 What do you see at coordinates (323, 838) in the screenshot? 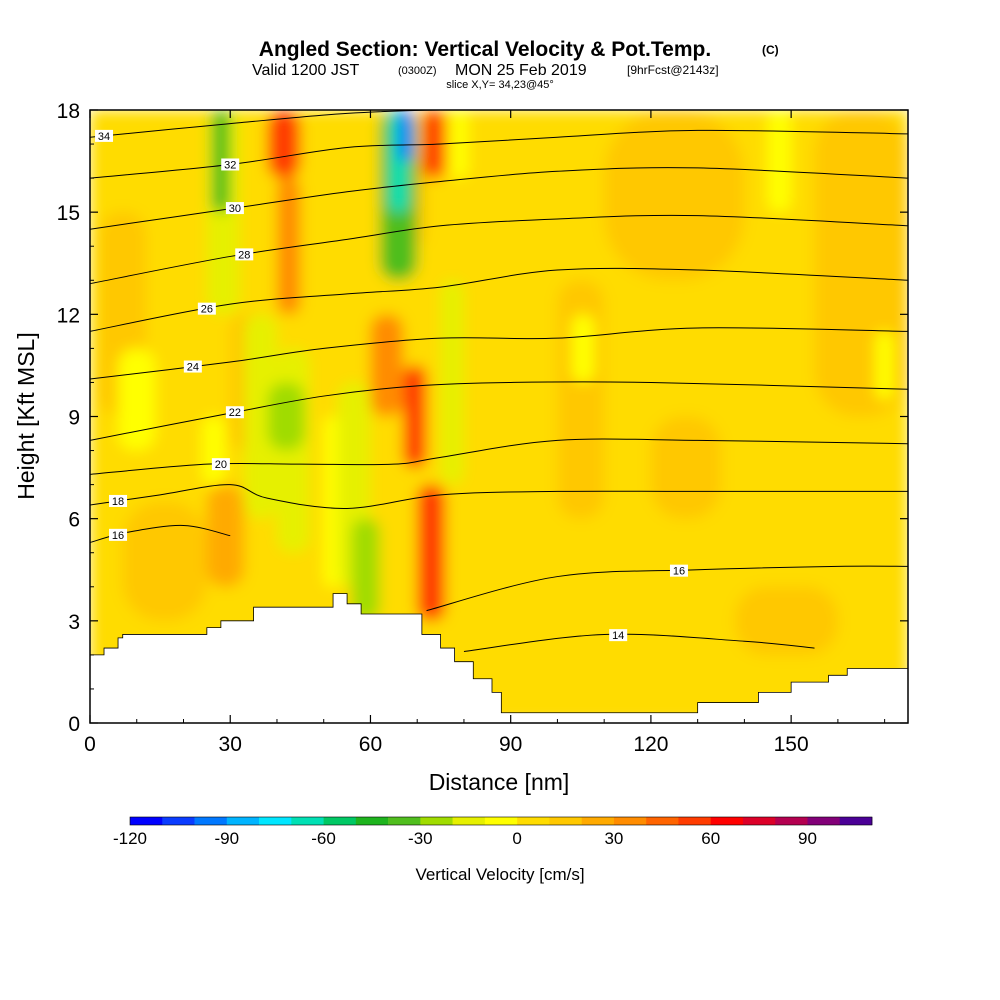
I see `colorbar-tick-label: -60` at bounding box center [323, 838].